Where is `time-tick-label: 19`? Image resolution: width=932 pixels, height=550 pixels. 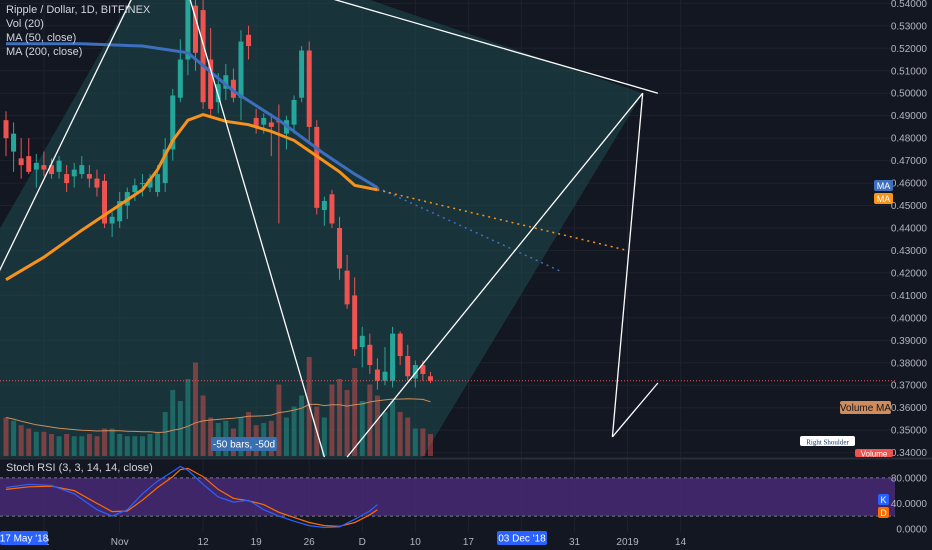 time-tick-label: 19 is located at coordinates (257, 542).